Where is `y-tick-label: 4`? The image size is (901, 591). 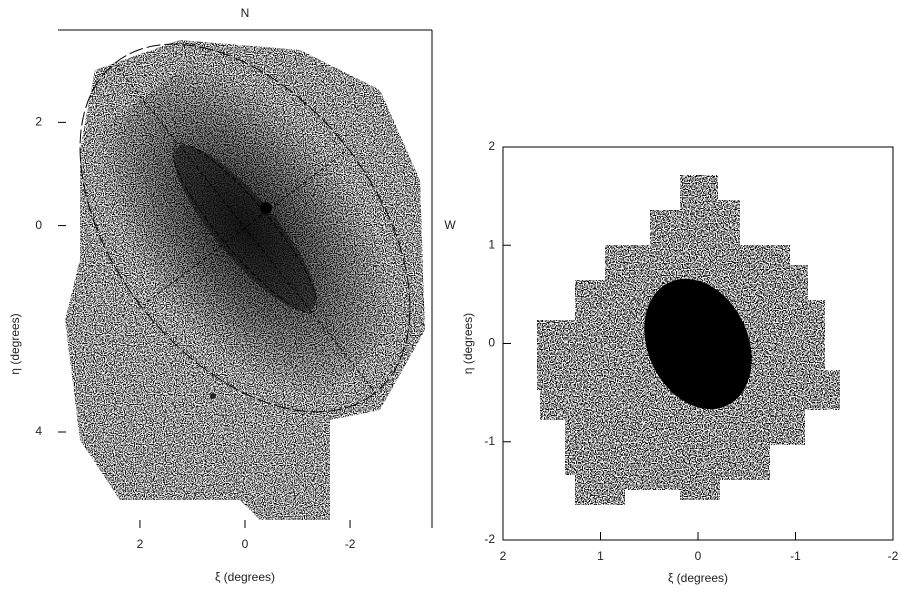 y-tick-label: 4 is located at coordinates (38, 431).